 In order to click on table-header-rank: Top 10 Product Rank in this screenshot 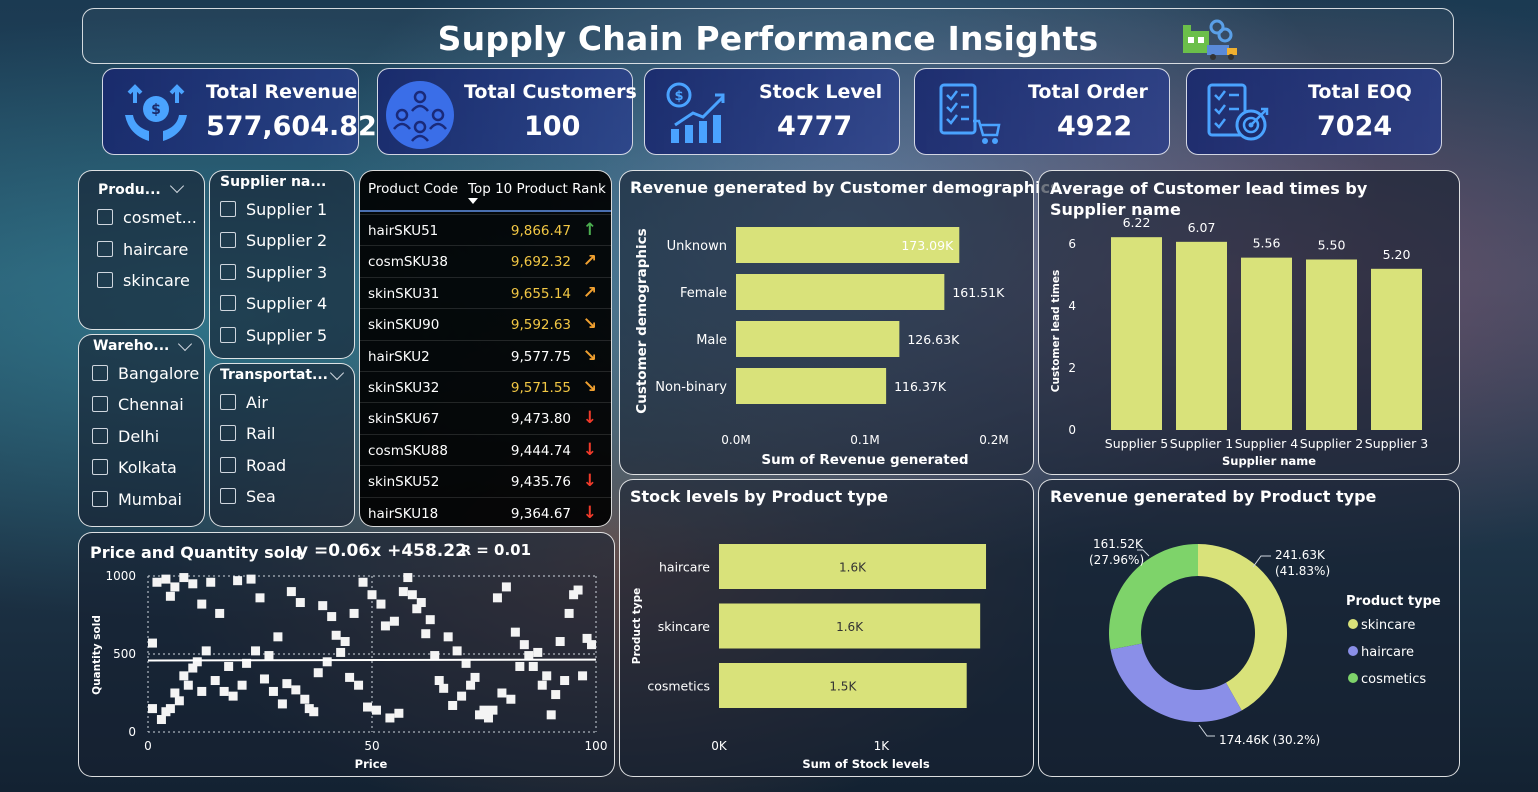, I will do `click(537, 189)`.